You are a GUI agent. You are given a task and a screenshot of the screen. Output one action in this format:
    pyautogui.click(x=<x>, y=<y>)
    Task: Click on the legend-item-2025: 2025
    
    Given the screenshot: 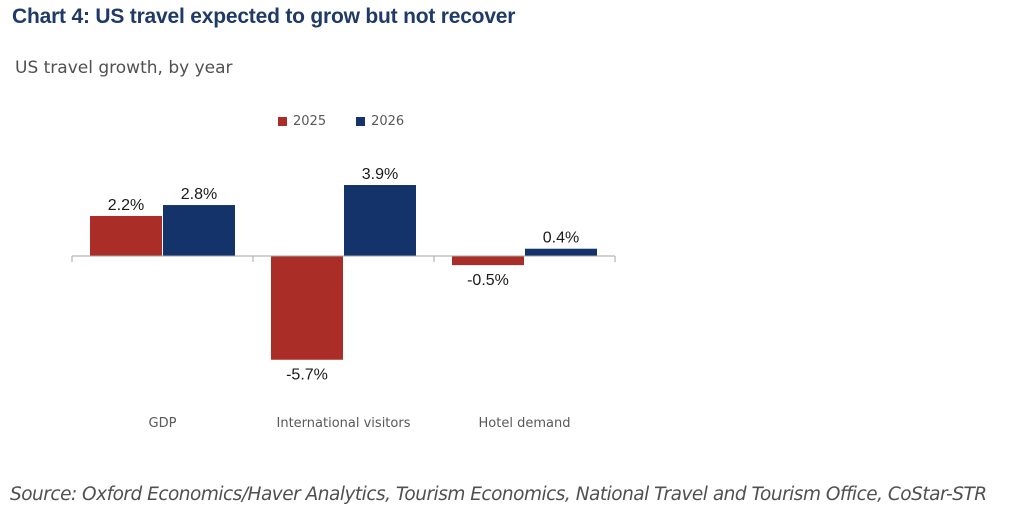 What is the action you would take?
    pyautogui.click(x=302, y=121)
    